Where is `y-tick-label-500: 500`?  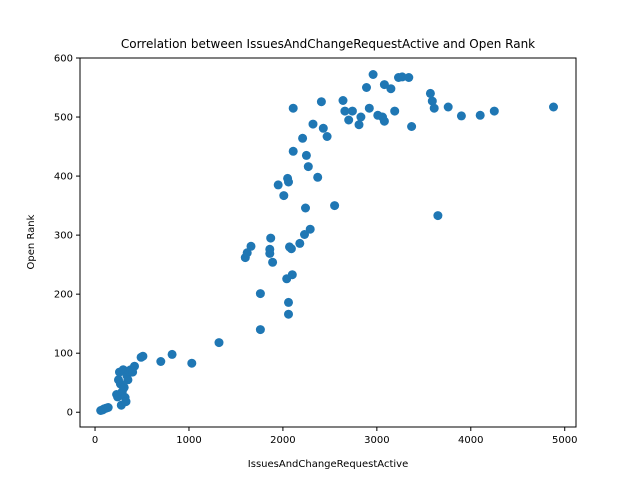
y-tick-label-500: 500 is located at coordinates (63, 118).